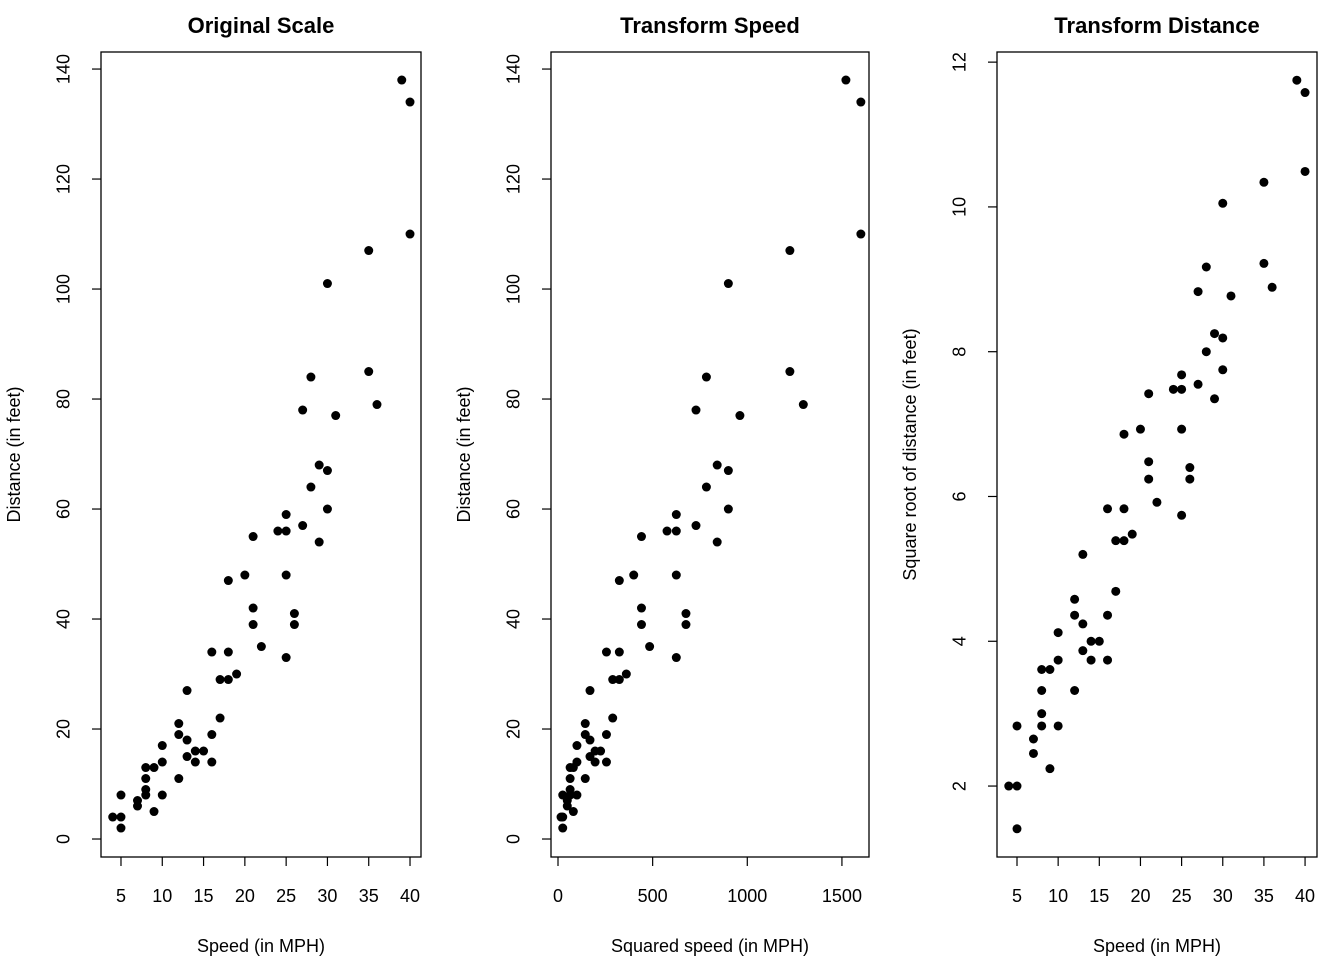 The width and height of the screenshot is (1344, 960). I want to click on x-tick-label: 1500, so click(842, 896).